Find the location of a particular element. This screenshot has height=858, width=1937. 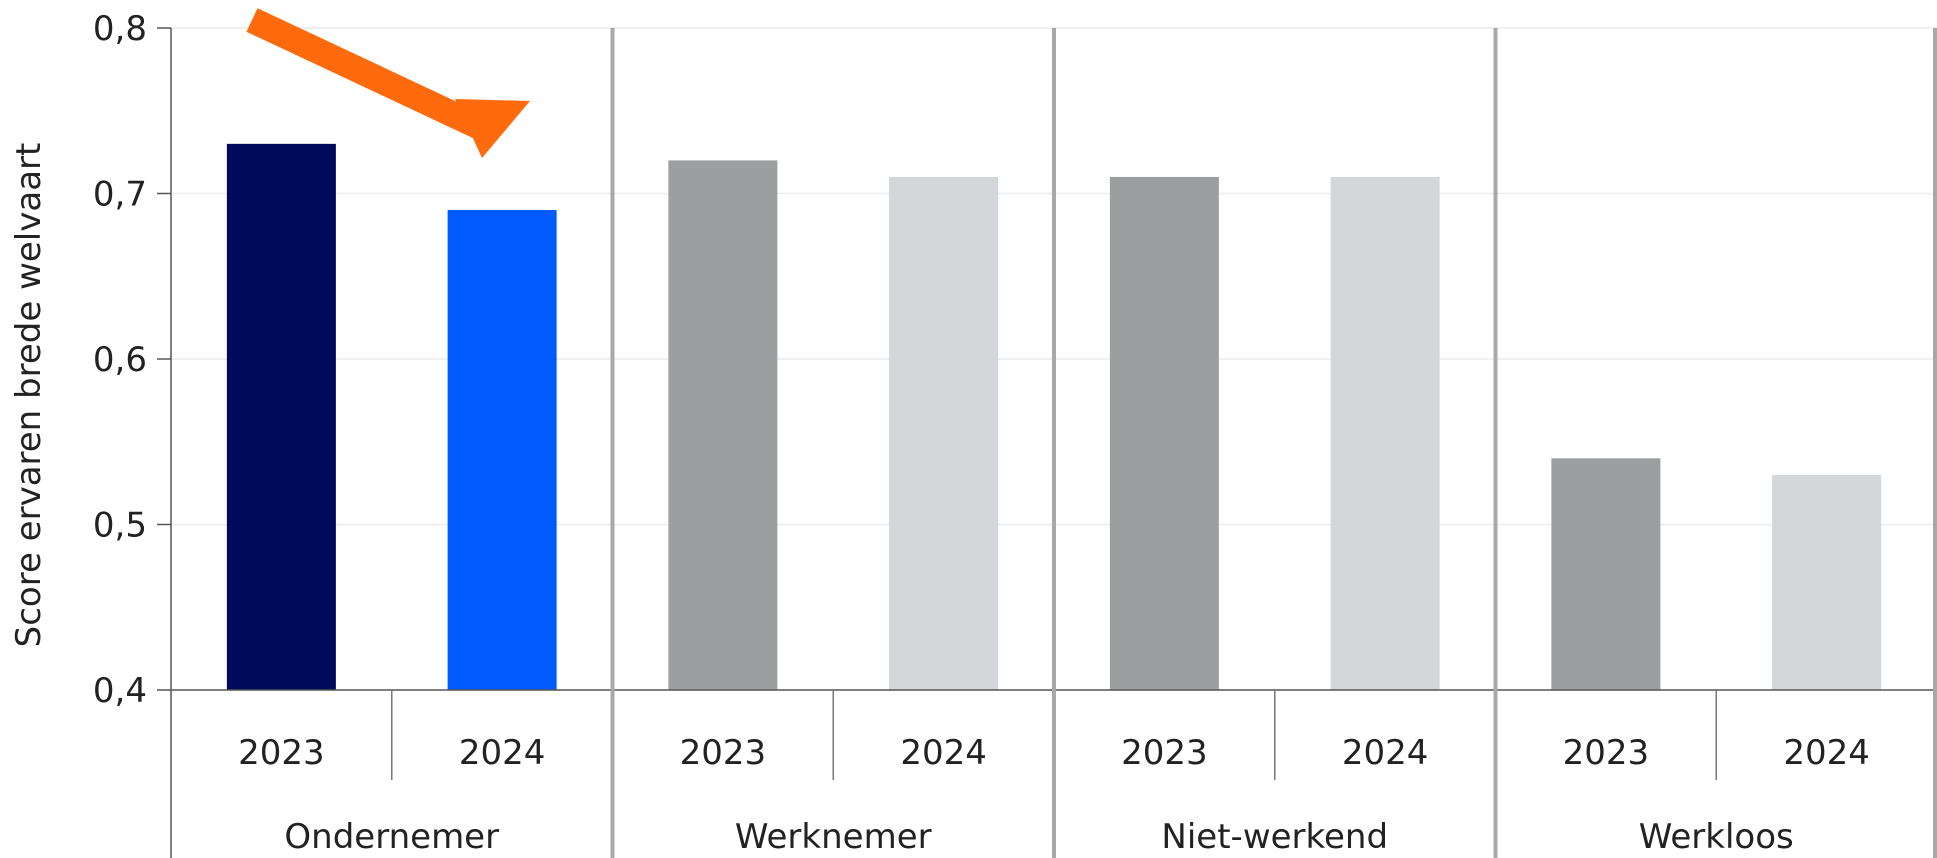

group-label-niet-werkend: Niet-werkend is located at coordinates (1274, 837).